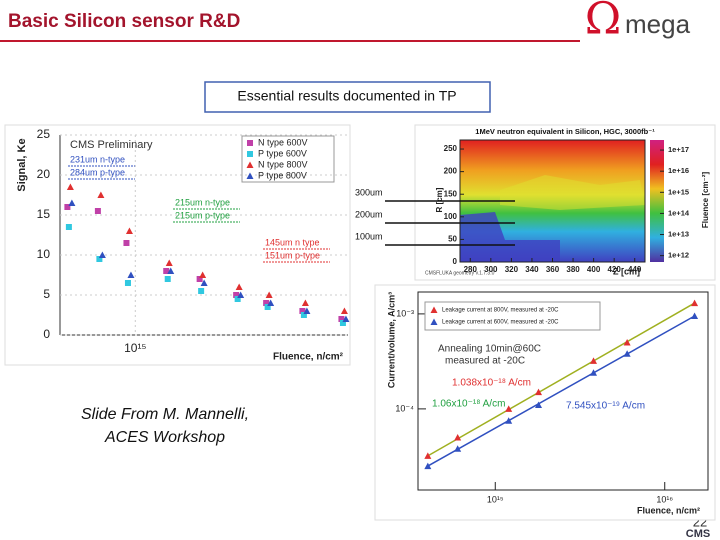 The width and height of the screenshot is (720, 540). What do you see at coordinates (283, 142) in the screenshot?
I see `legend-label: N type 600V` at bounding box center [283, 142].